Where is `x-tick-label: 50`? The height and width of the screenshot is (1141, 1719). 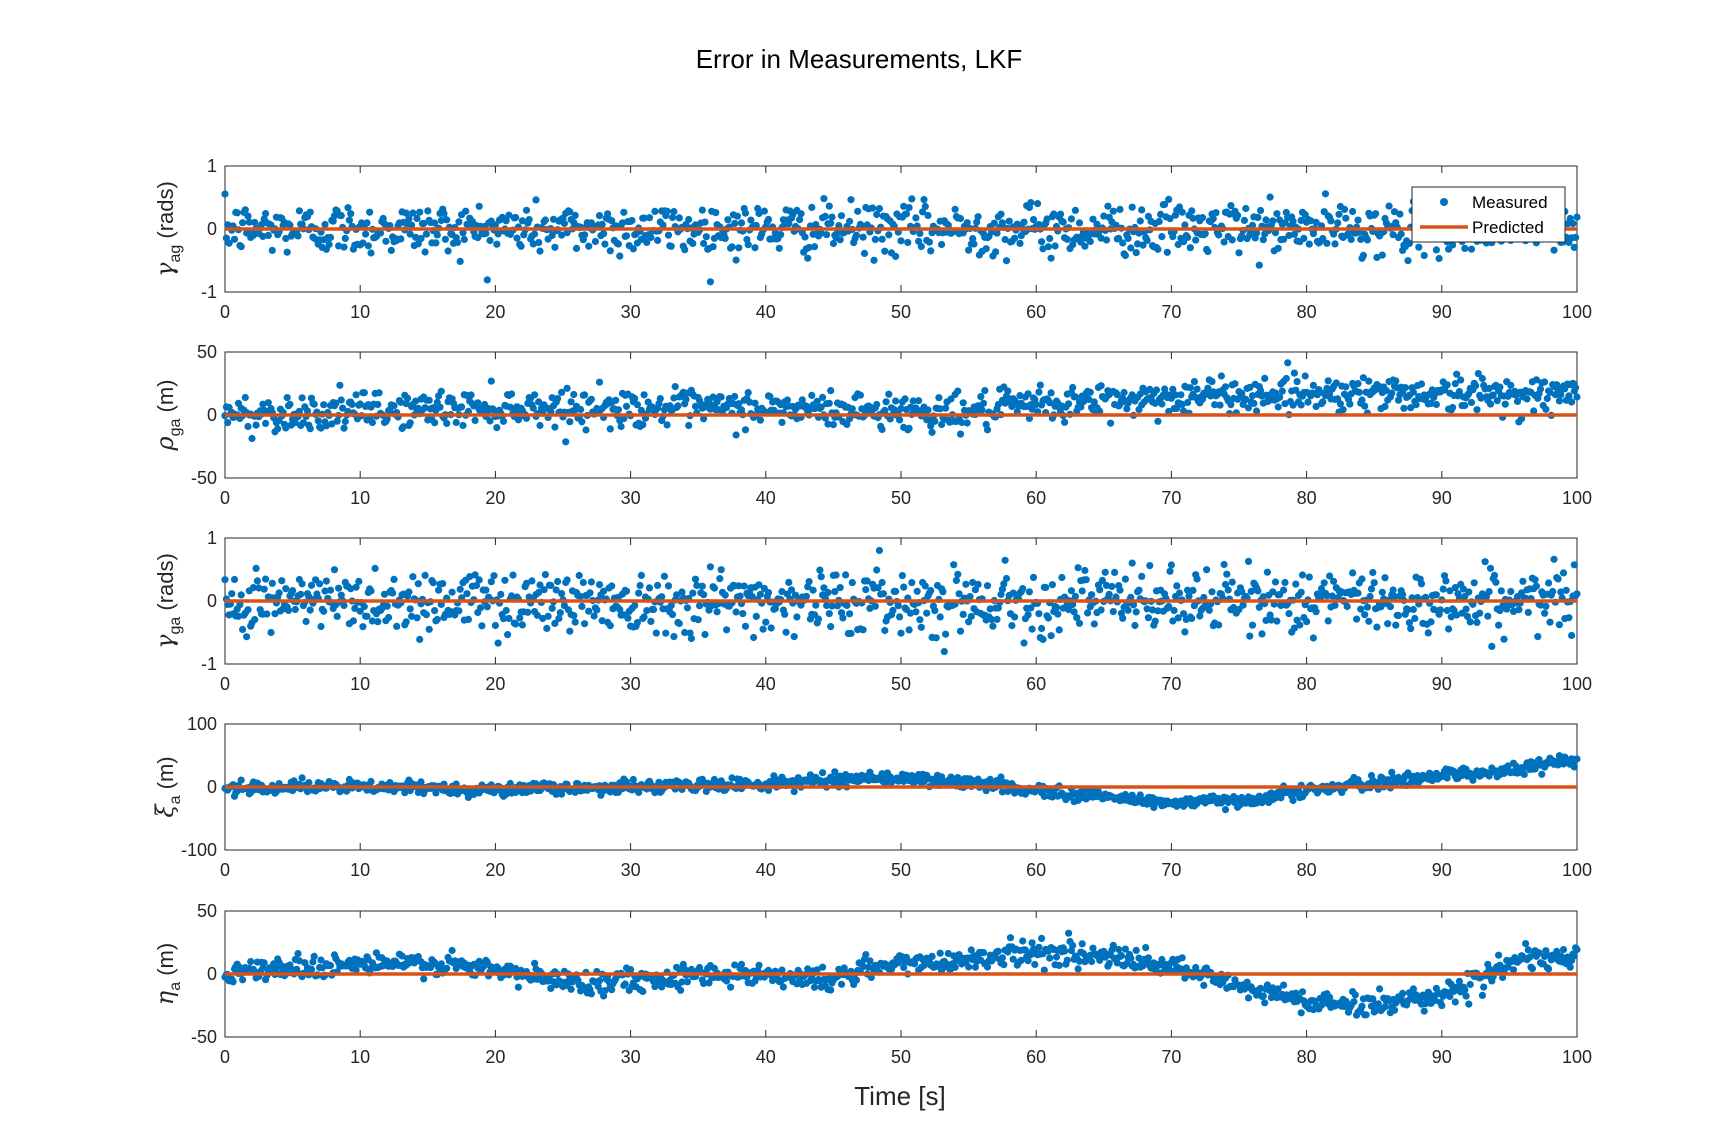
x-tick-label: 50 is located at coordinates (901, 1057).